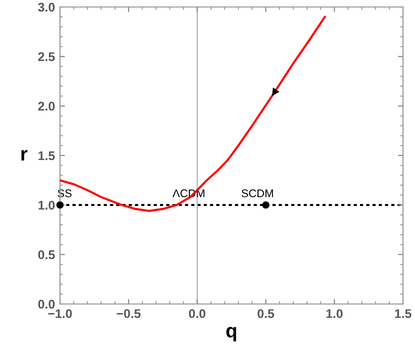 Image resolution: width=415 pixels, height=346 pixels. What do you see at coordinates (403, 313) in the screenshot?
I see `x-tick-label: 1.5` at bounding box center [403, 313].